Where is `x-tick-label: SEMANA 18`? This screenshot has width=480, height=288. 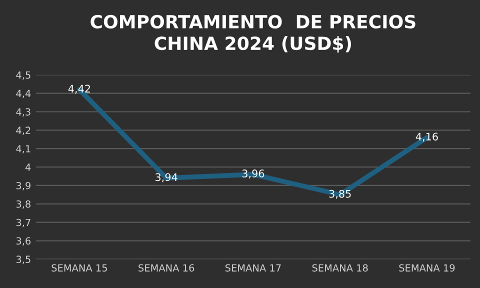
x-tick-label: SEMANA 18 is located at coordinates (340, 268).